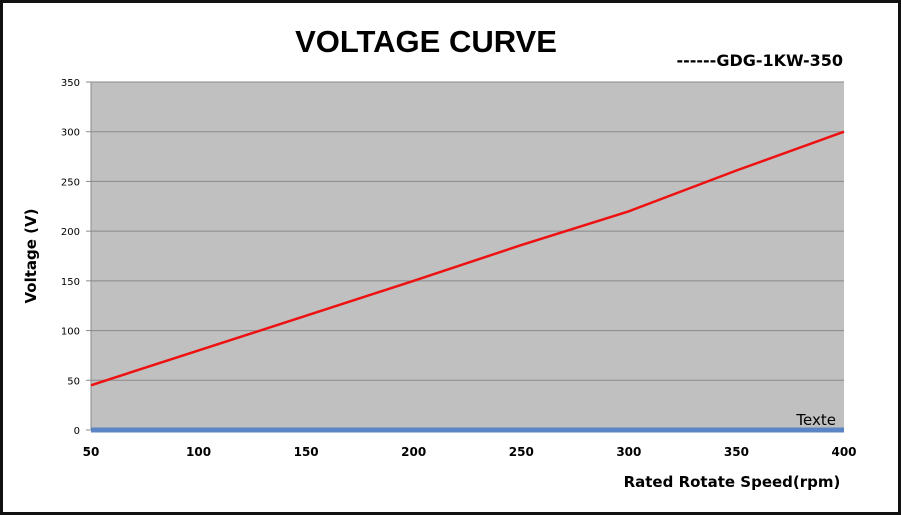 The image size is (901, 515). What do you see at coordinates (70, 83) in the screenshot?
I see `y-tick-label: 350` at bounding box center [70, 83].